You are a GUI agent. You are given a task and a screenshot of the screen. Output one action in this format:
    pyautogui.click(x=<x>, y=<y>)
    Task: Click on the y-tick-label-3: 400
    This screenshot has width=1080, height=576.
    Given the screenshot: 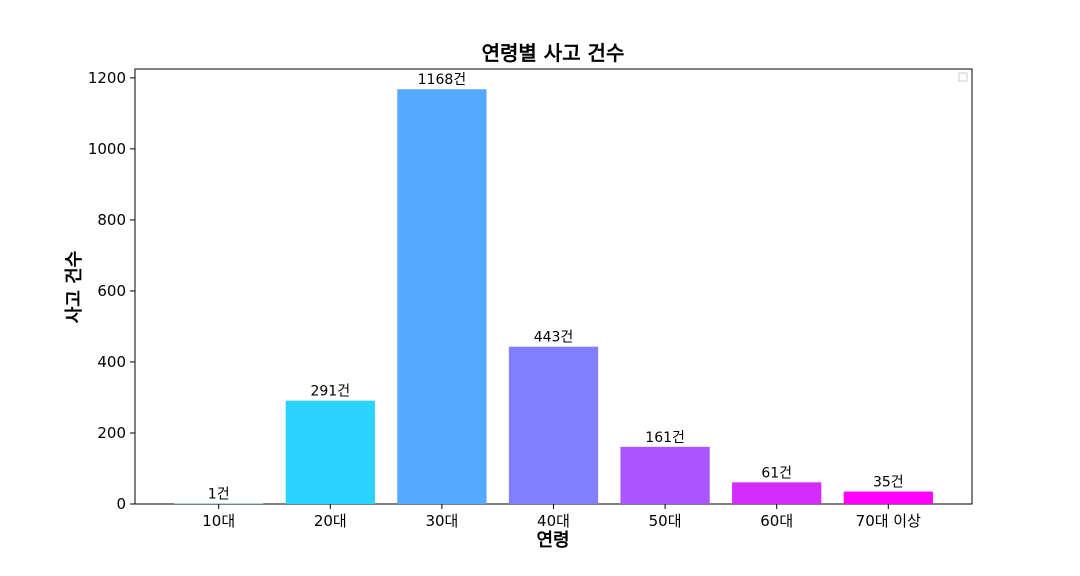 What is the action you would take?
    pyautogui.click(x=111, y=362)
    